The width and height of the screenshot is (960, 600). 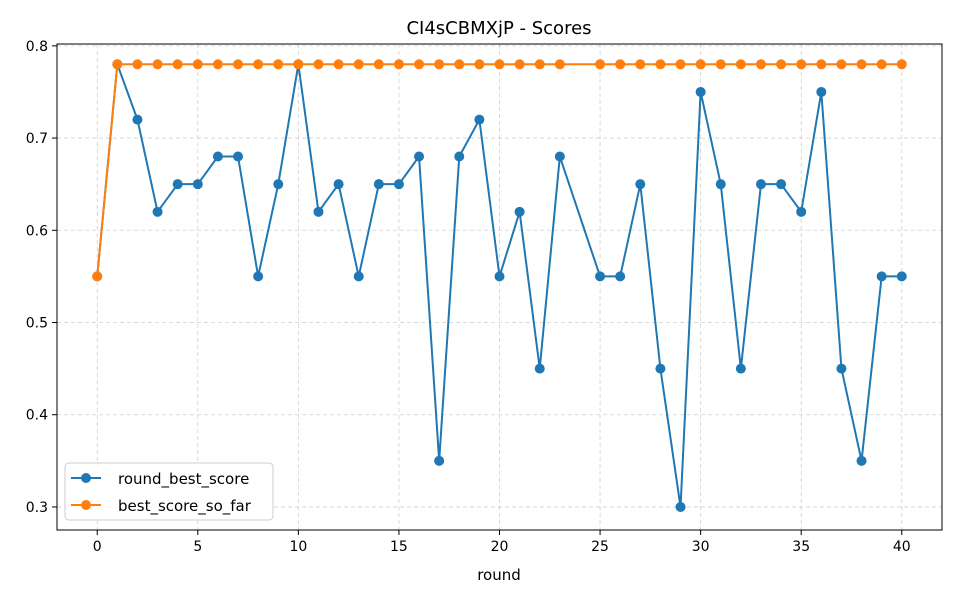 I want to click on x-tick-label: 35, so click(x=801, y=547).